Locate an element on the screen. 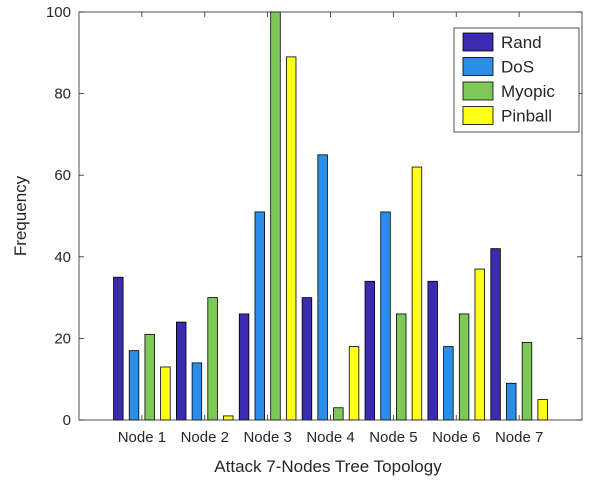 The width and height of the screenshot is (589, 483). x-tick-label: Node 3 is located at coordinates (267, 437).